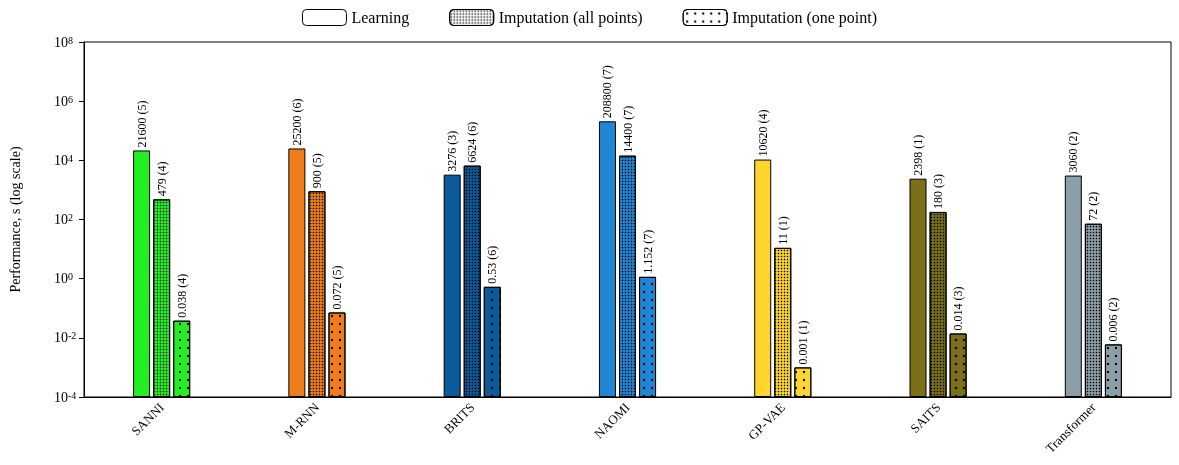  What do you see at coordinates (472, 142) in the screenshot?
I see `data-label: 6624 (6)` at bounding box center [472, 142].